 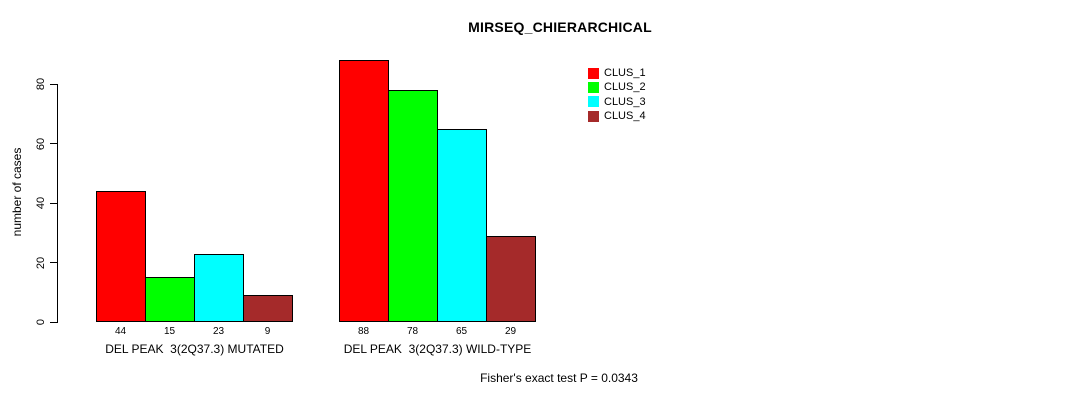 What do you see at coordinates (559, 378) in the screenshot?
I see `footer-annotation: Fisher's exact test P = 0.0343` at bounding box center [559, 378].